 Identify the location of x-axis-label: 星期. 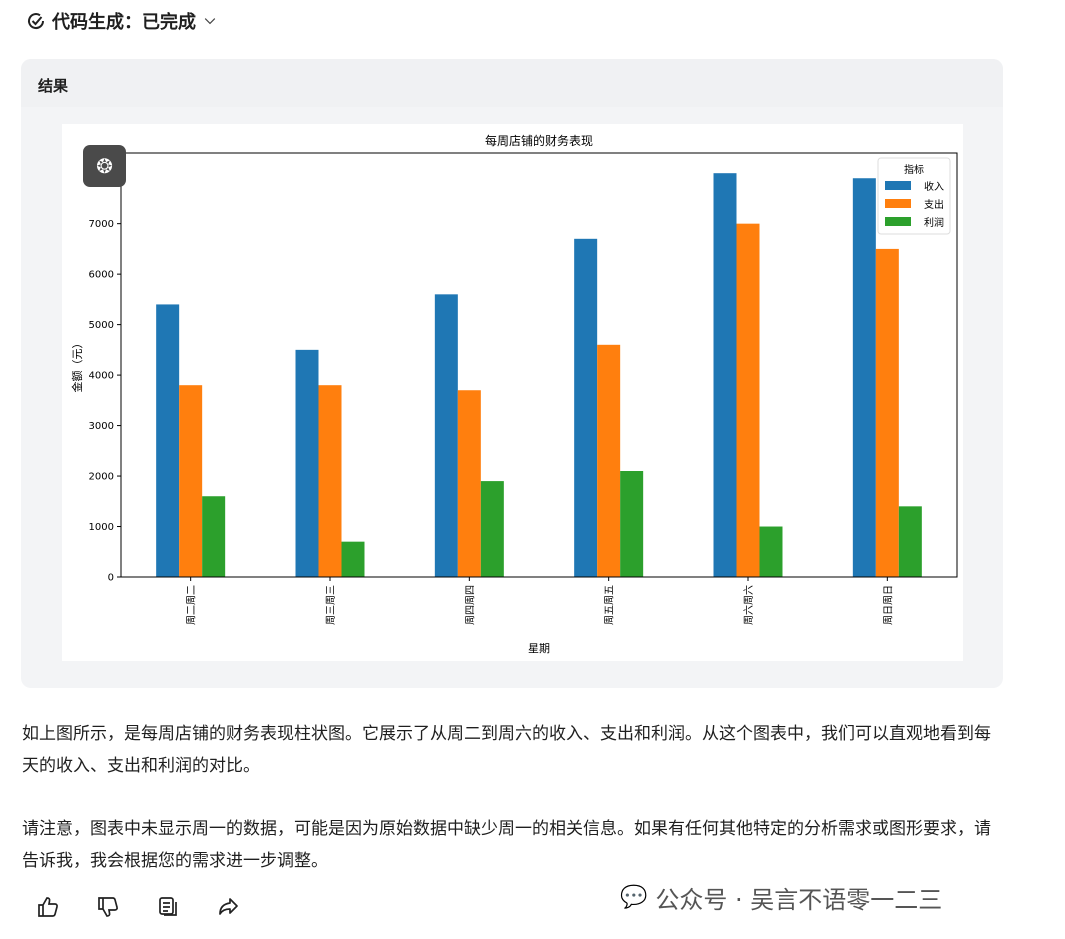
(539, 648).